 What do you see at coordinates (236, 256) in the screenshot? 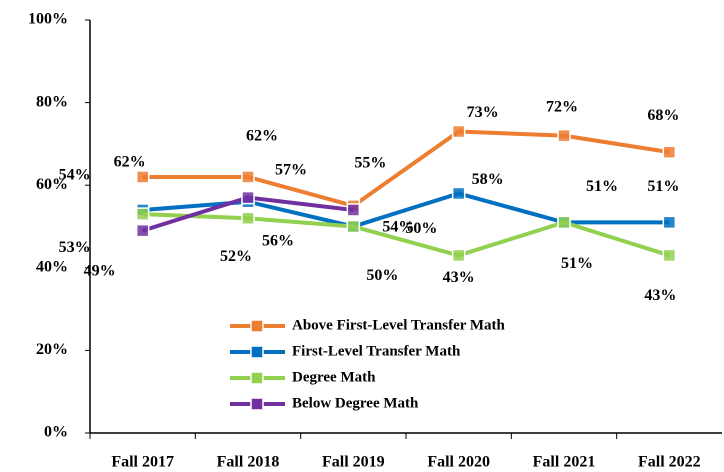
I see `data-label: 52%` at bounding box center [236, 256].